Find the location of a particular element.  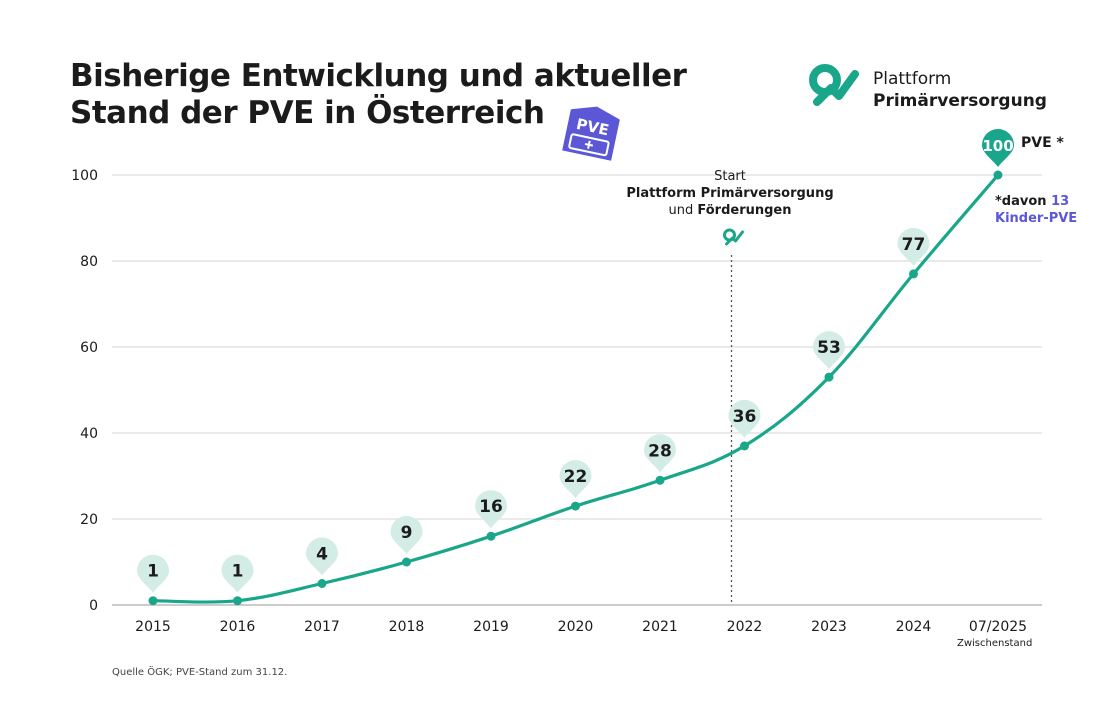

x-tick-label: 2016 is located at coordinates (238, 627).